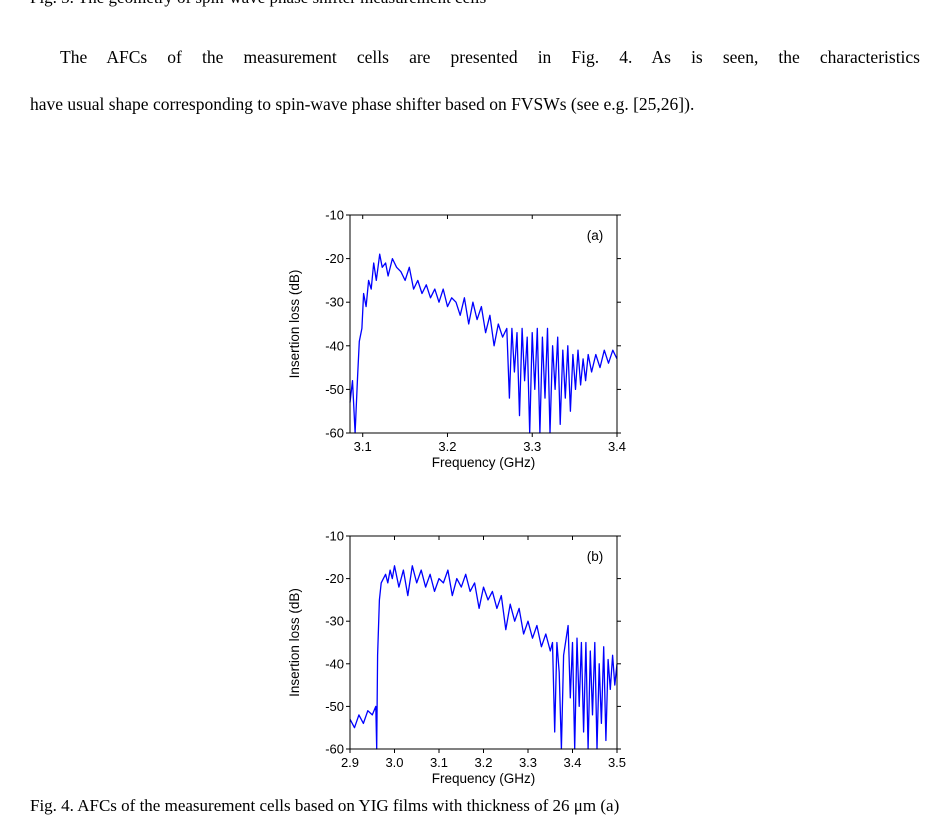  What do you see at coordinates (617, 762) in the screenshot?
I see `x-tick-label: 3.5` at bounding box center [617, 762].